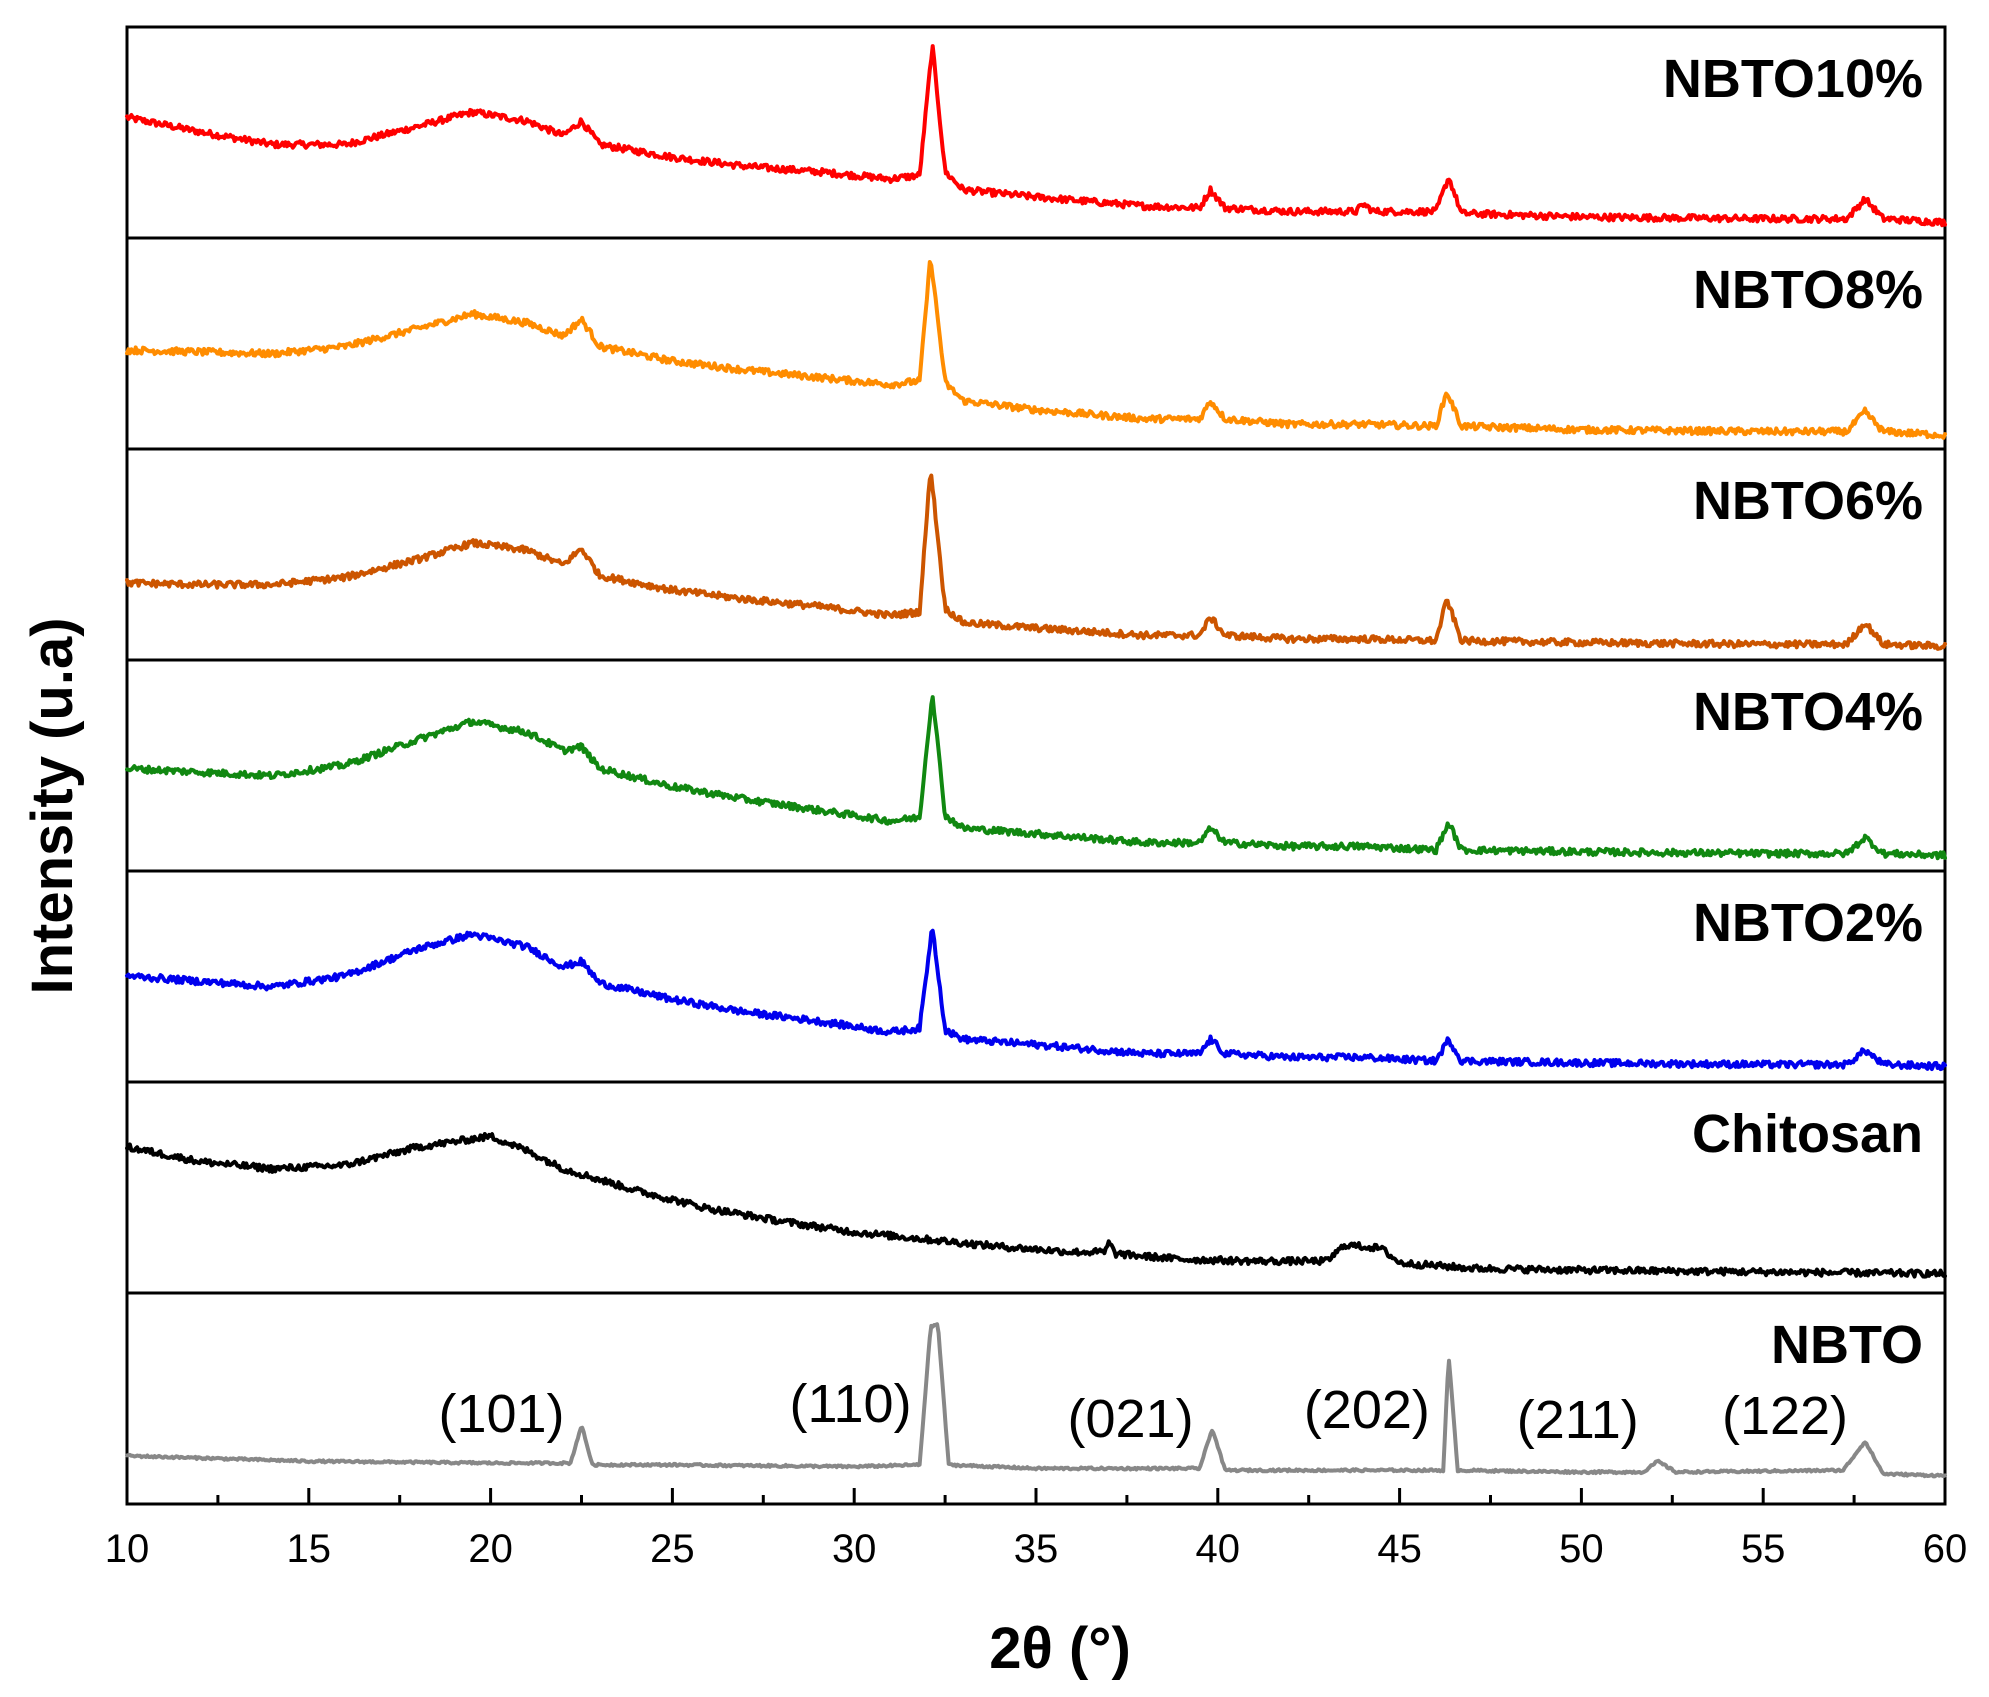 This screenshot has height=1697, width=1989. I want to click on panel-nbto8pct, so click(1036, 343).